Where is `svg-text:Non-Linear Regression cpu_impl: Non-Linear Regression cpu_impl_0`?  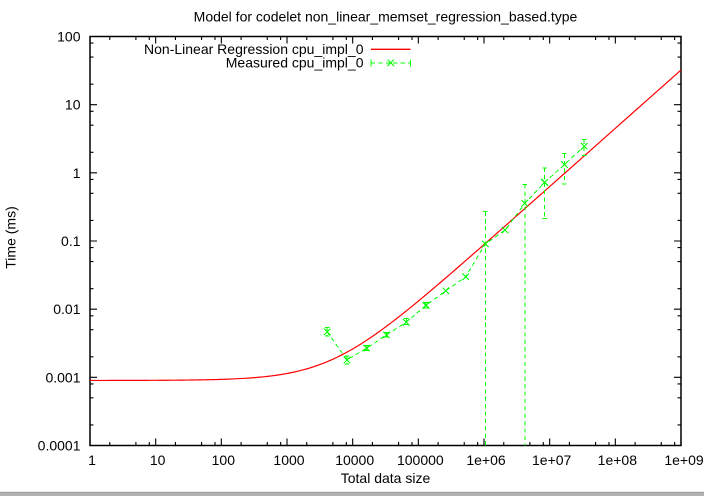 svg-text:Non-Linear Regression cpu_impl: Non-Linear Regression cpu_impl_0 is located at coordinates (254, 49).